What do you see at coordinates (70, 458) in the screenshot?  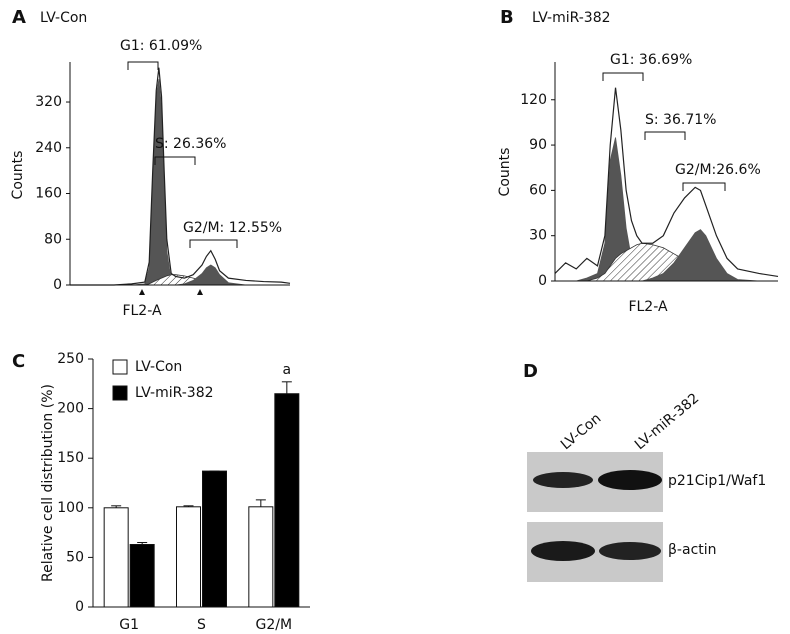 I see `y-tick-label: 150` at bounding box center [70, 458].